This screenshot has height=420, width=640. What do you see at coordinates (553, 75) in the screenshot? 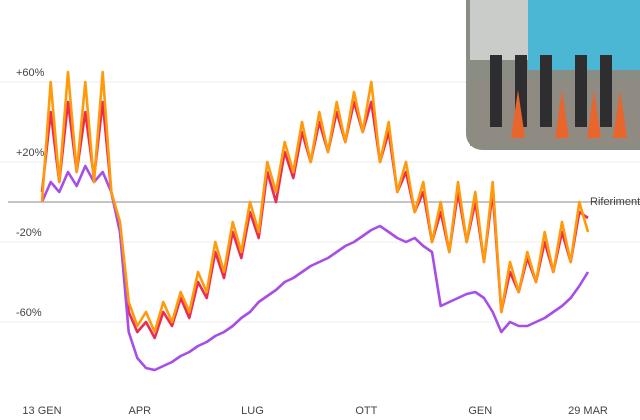
I see `photo` at bounding box center [553, 75].